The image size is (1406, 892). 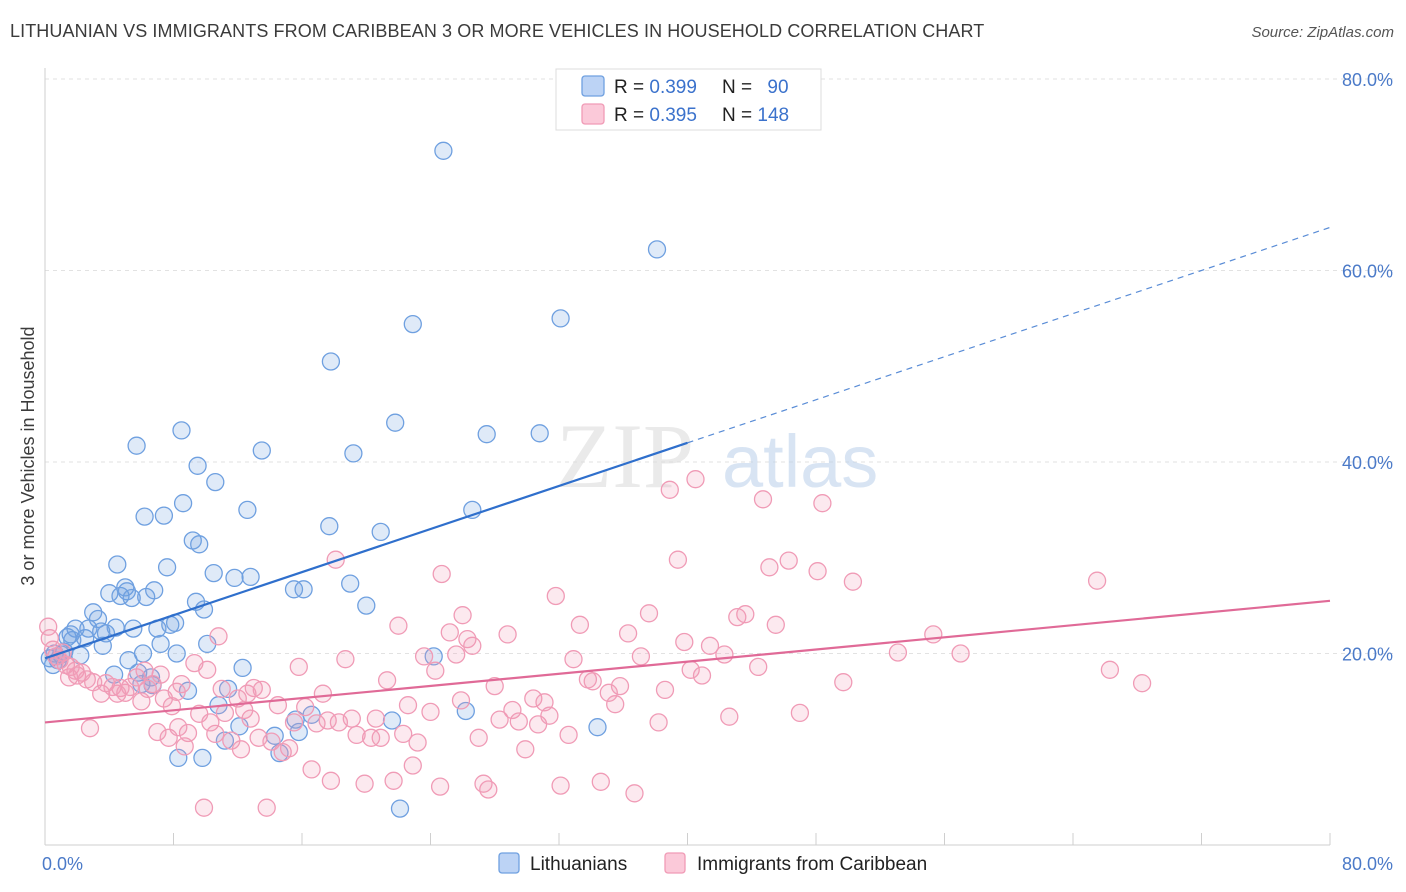 I want to click on legend-swatch-caribbean, so click(x=593, y=114).